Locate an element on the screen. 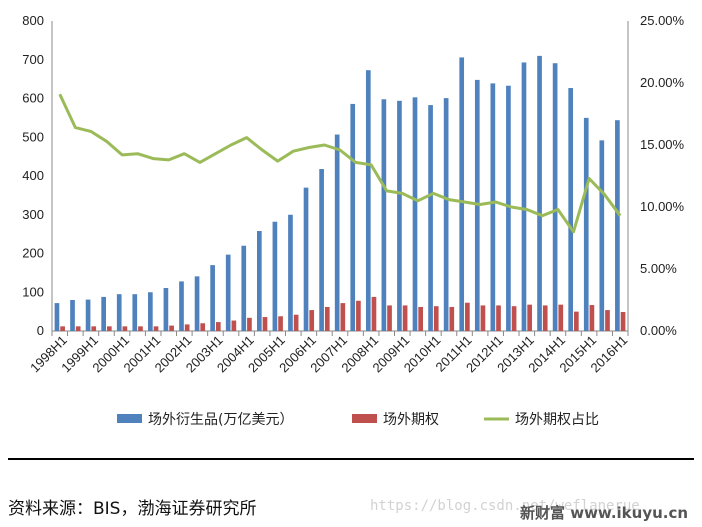 The height and width of the screenshot is (527, 702). y-right-tick-label: 10.00% is located at coordinates (662, 206).